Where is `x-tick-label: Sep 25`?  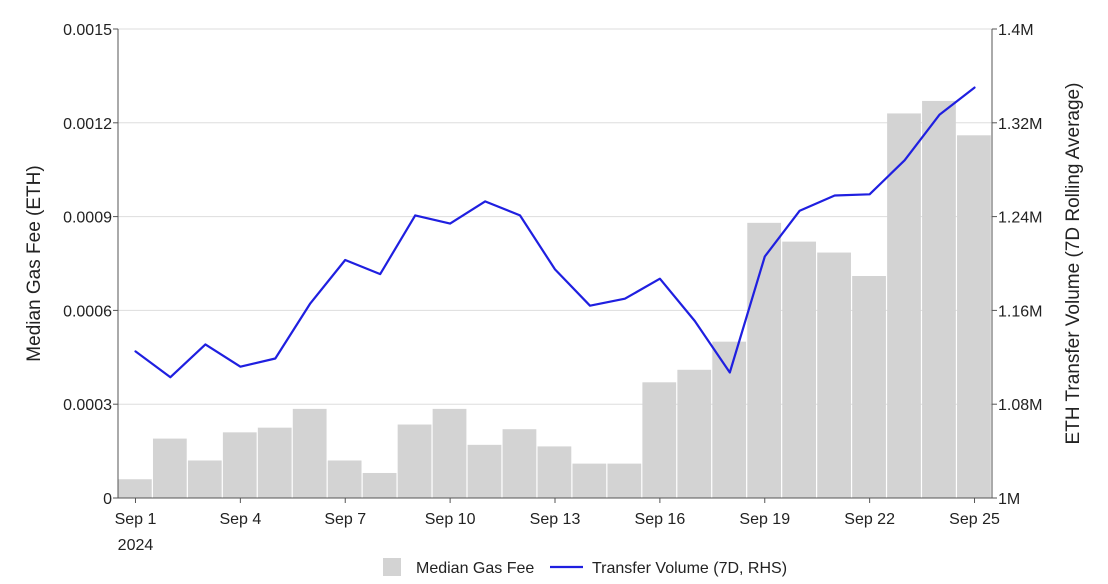
x-tick-label: Sep 25 is located at coordinates (974, 519).